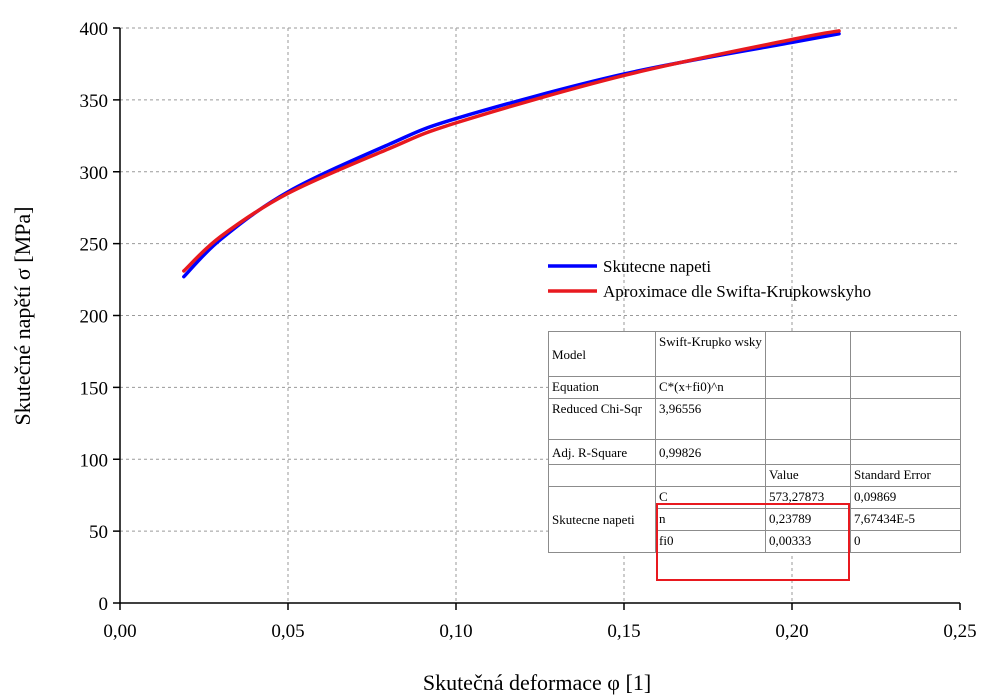  Describe the element at coordinates (808, 497) in the screenshot. I see `param-value: 573,27873` at that location.